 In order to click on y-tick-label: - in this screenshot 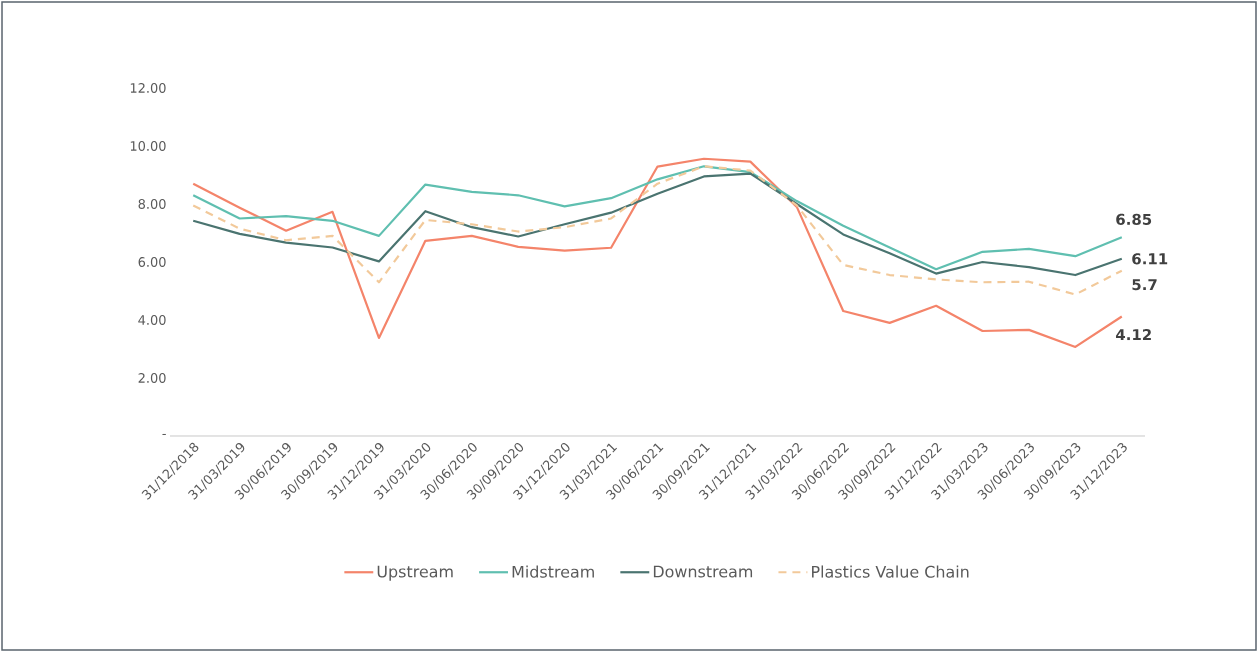, I will do `click(164, 434)`.